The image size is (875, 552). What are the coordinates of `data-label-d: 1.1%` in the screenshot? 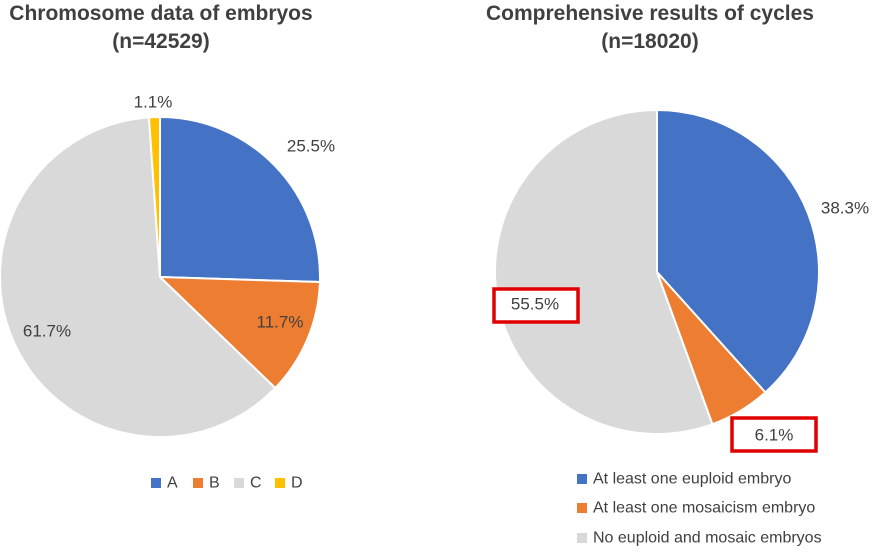 It's located at (153, 102).